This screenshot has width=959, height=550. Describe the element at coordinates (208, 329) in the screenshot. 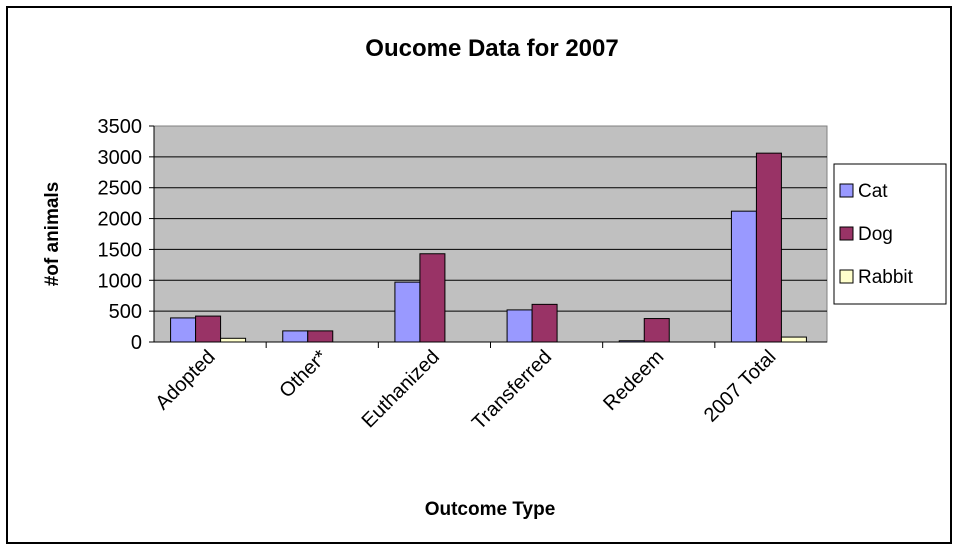

I see `bar-dog-adopted` at that location.